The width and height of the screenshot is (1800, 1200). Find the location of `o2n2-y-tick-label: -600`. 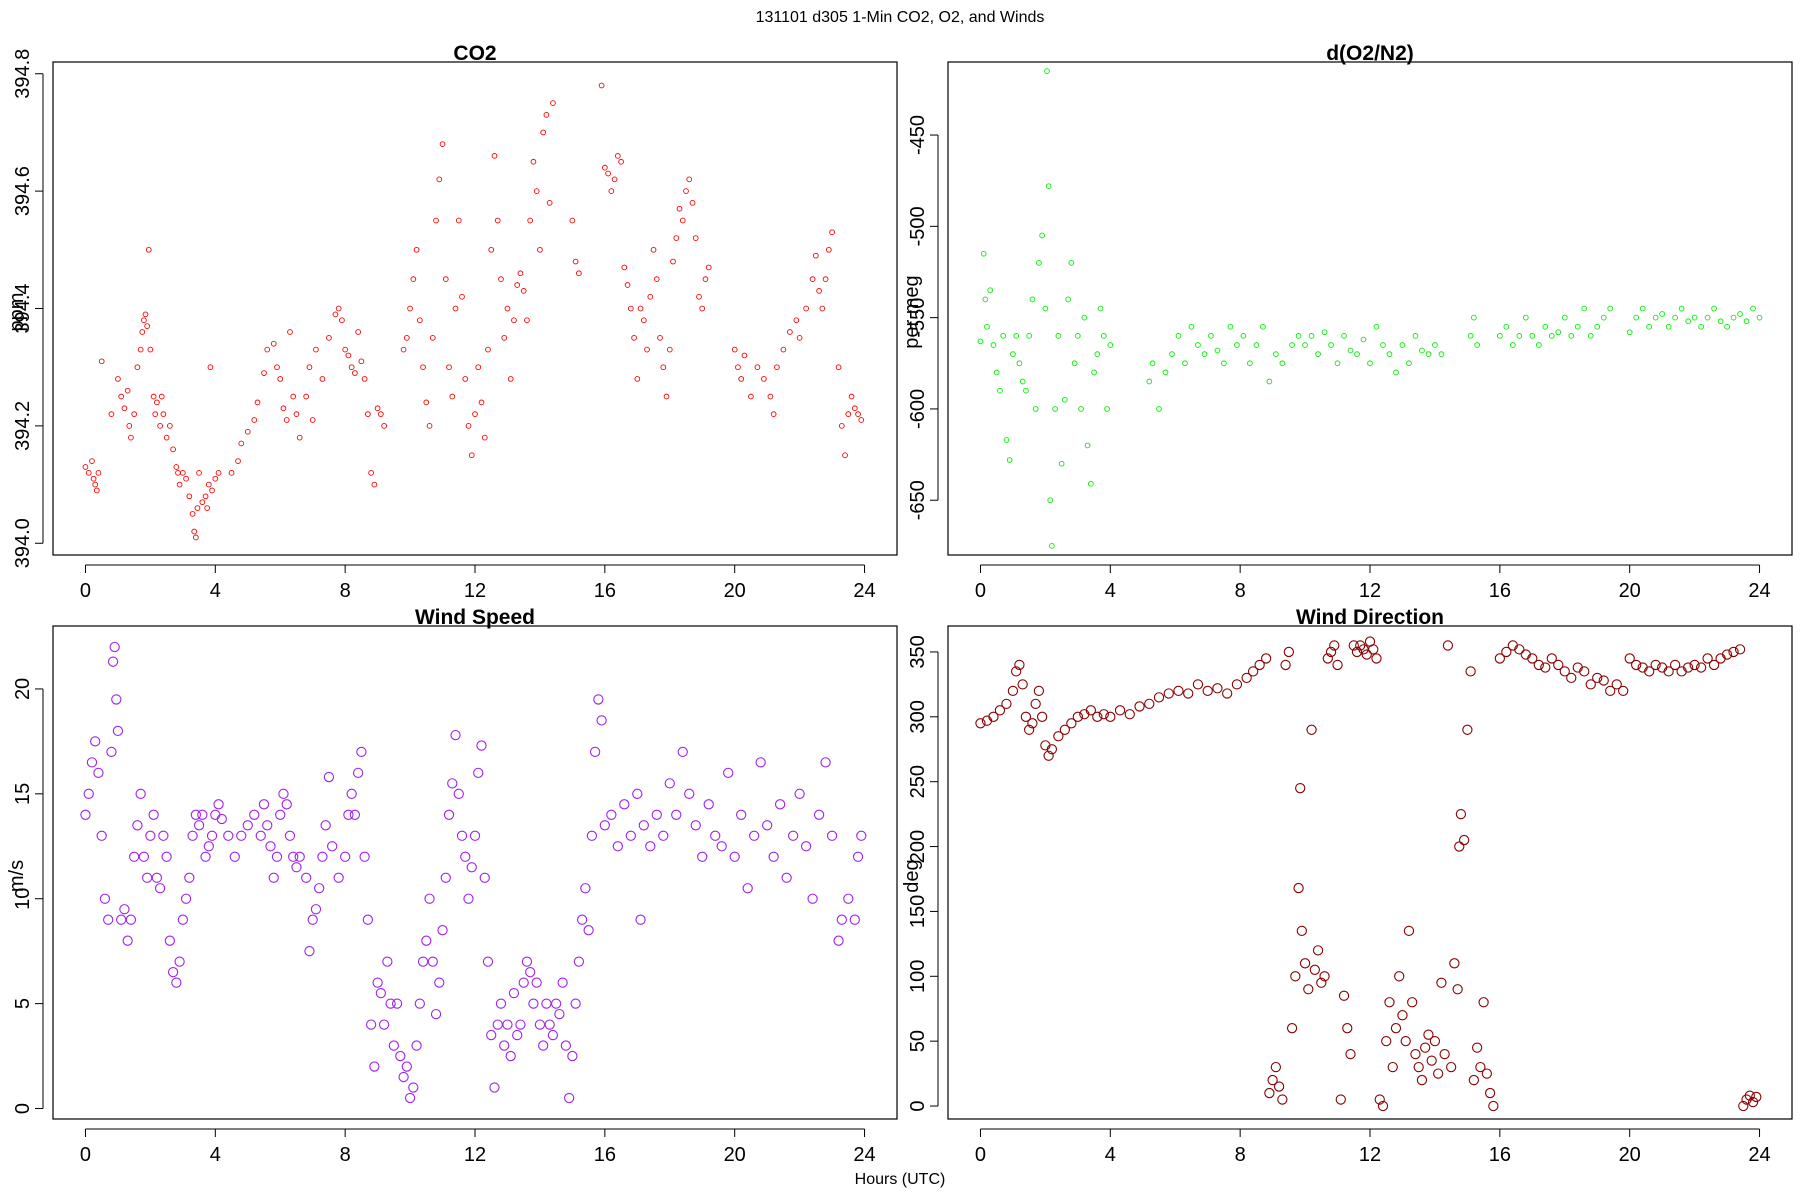

o2n2-y-tick-label: -600 is located at coordinates (918, 409).